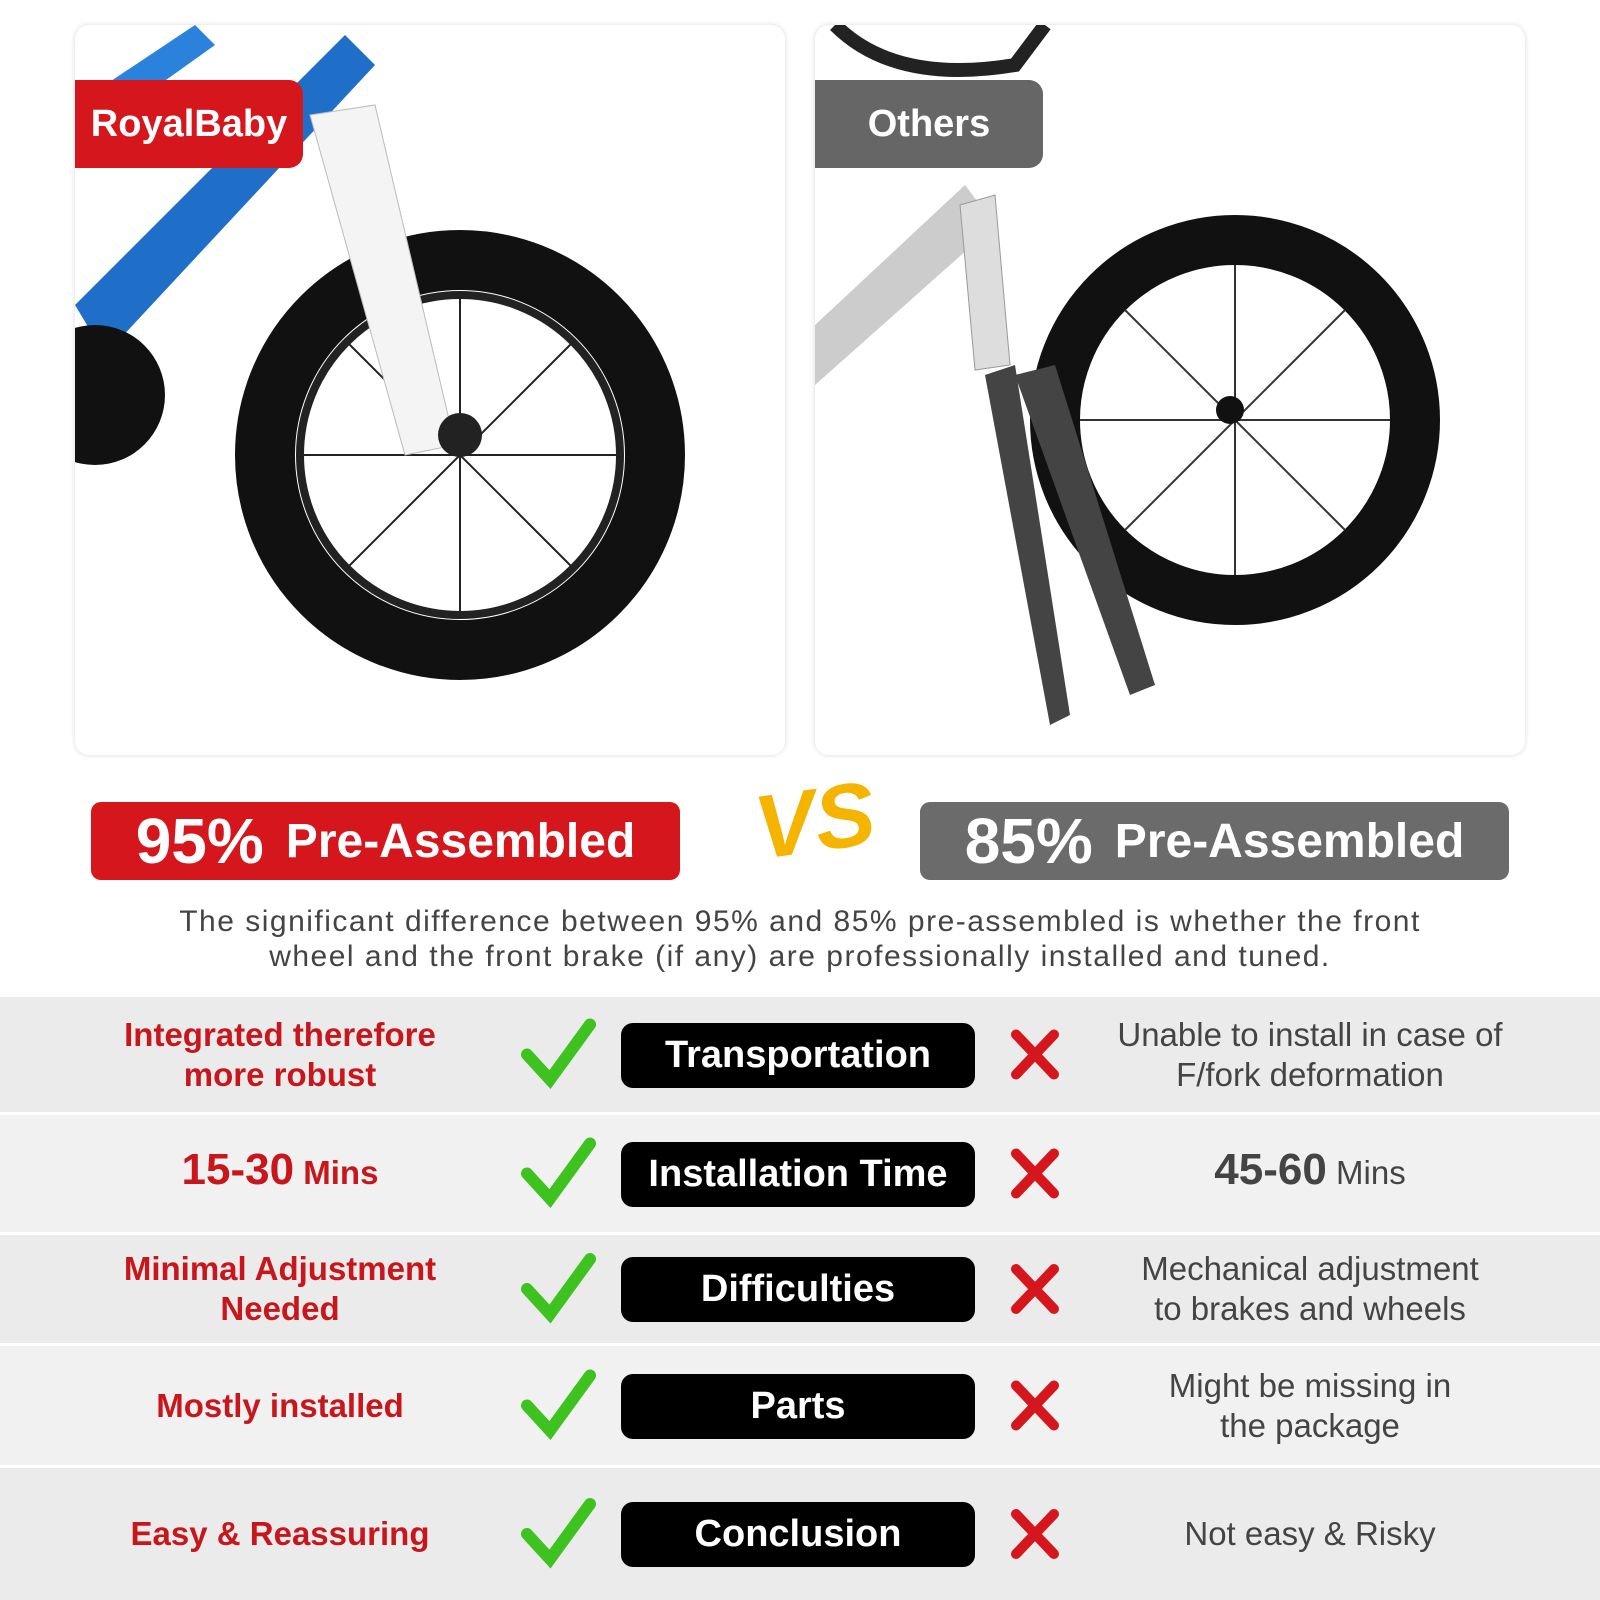 The width and height of the screenshot is (1600, 1600). I want to click on row-label: Difficulties, so click(798, 1289).